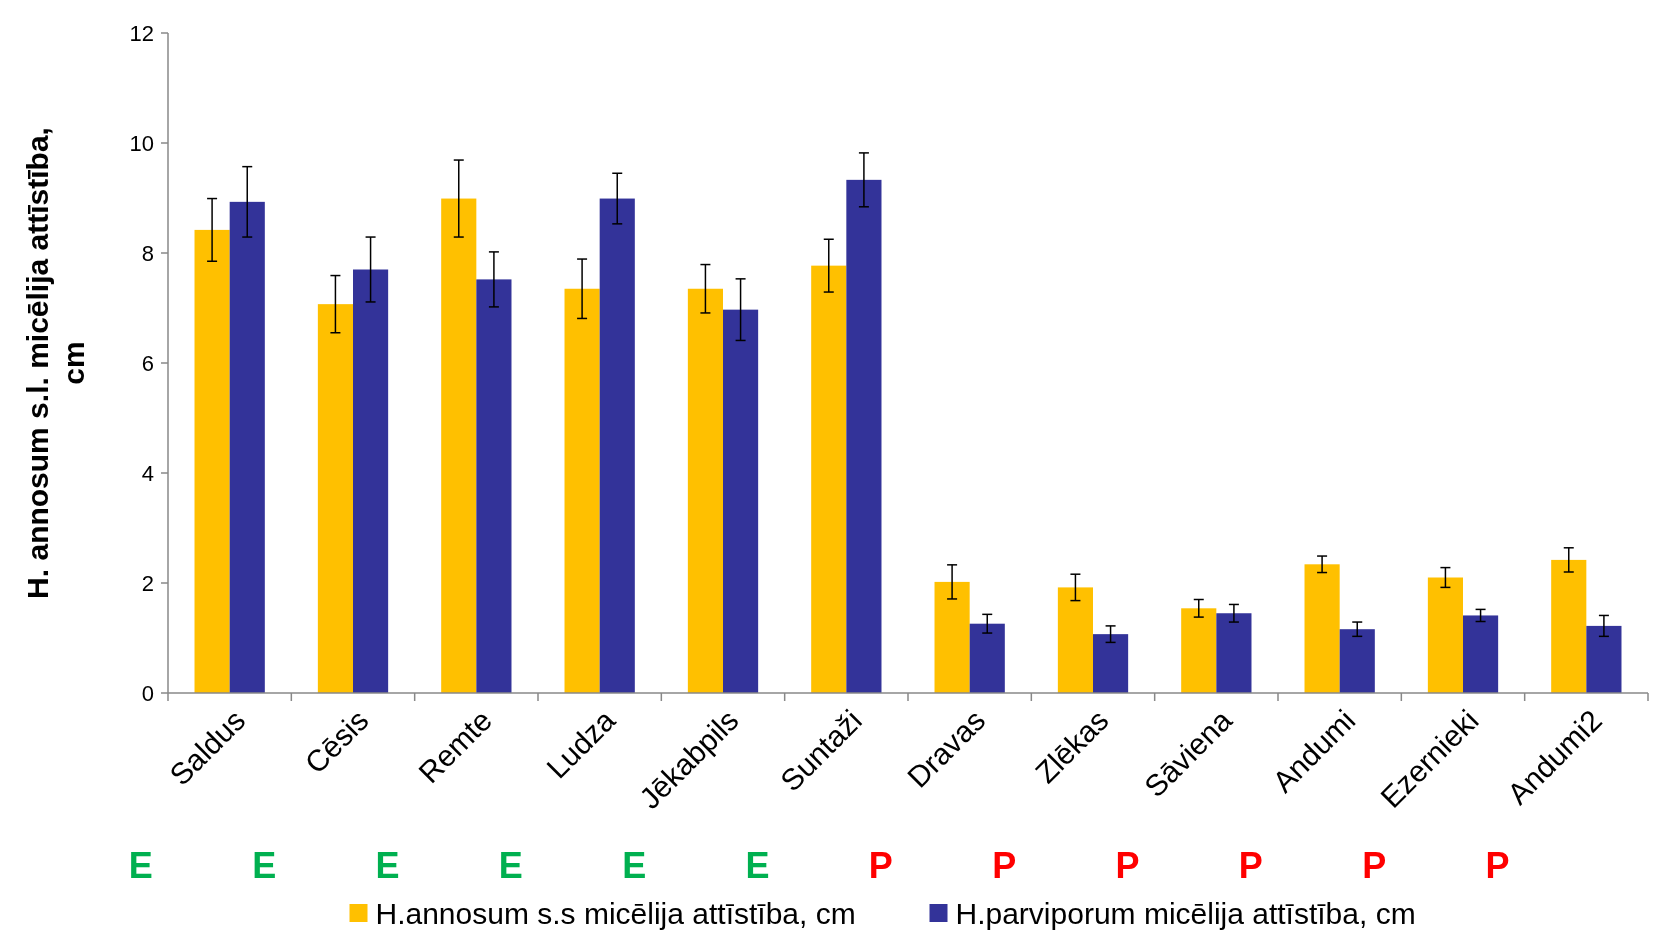  I want to click on y-tick-label: 6, so click(147, 363).